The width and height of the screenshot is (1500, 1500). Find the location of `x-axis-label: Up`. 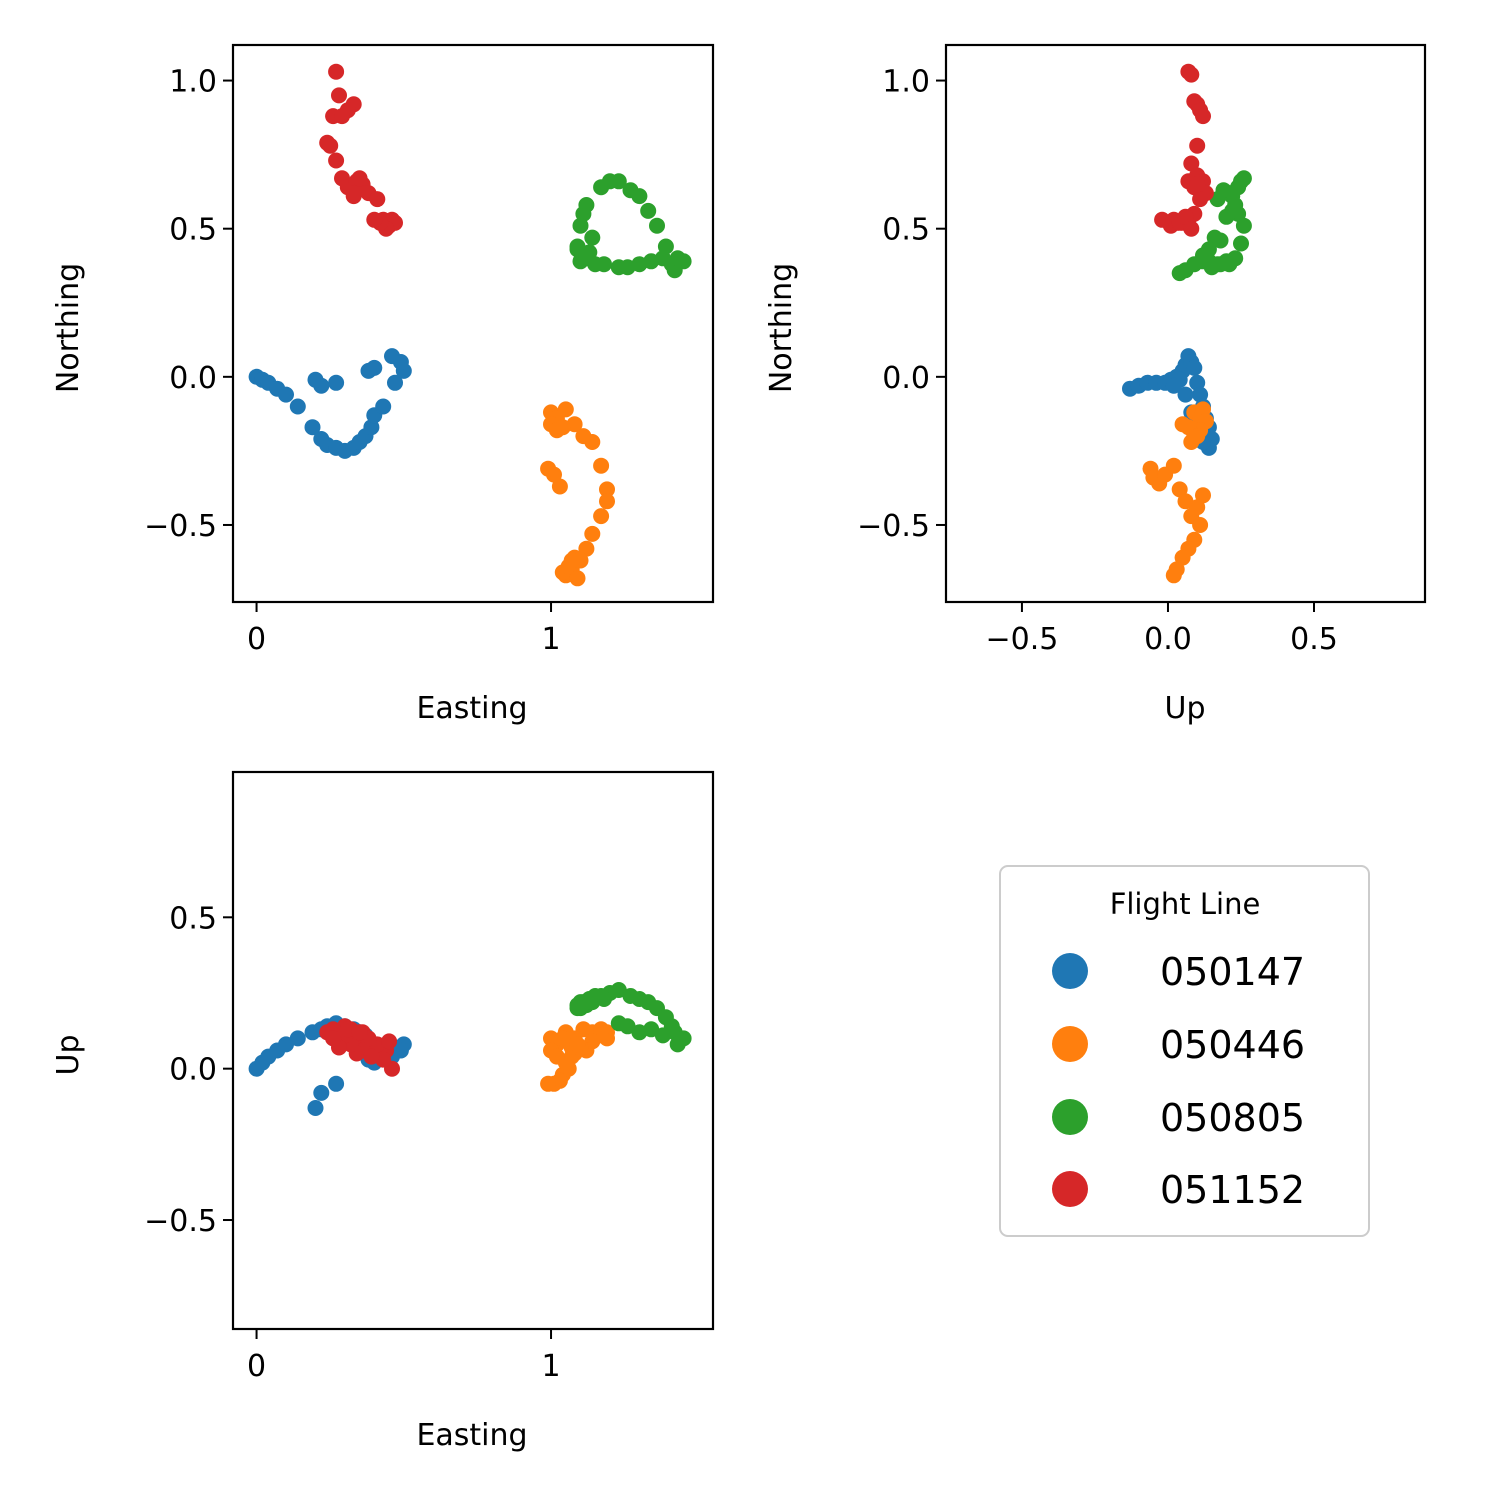

x-axis-label: Up is located at coordinates (1184, 708).